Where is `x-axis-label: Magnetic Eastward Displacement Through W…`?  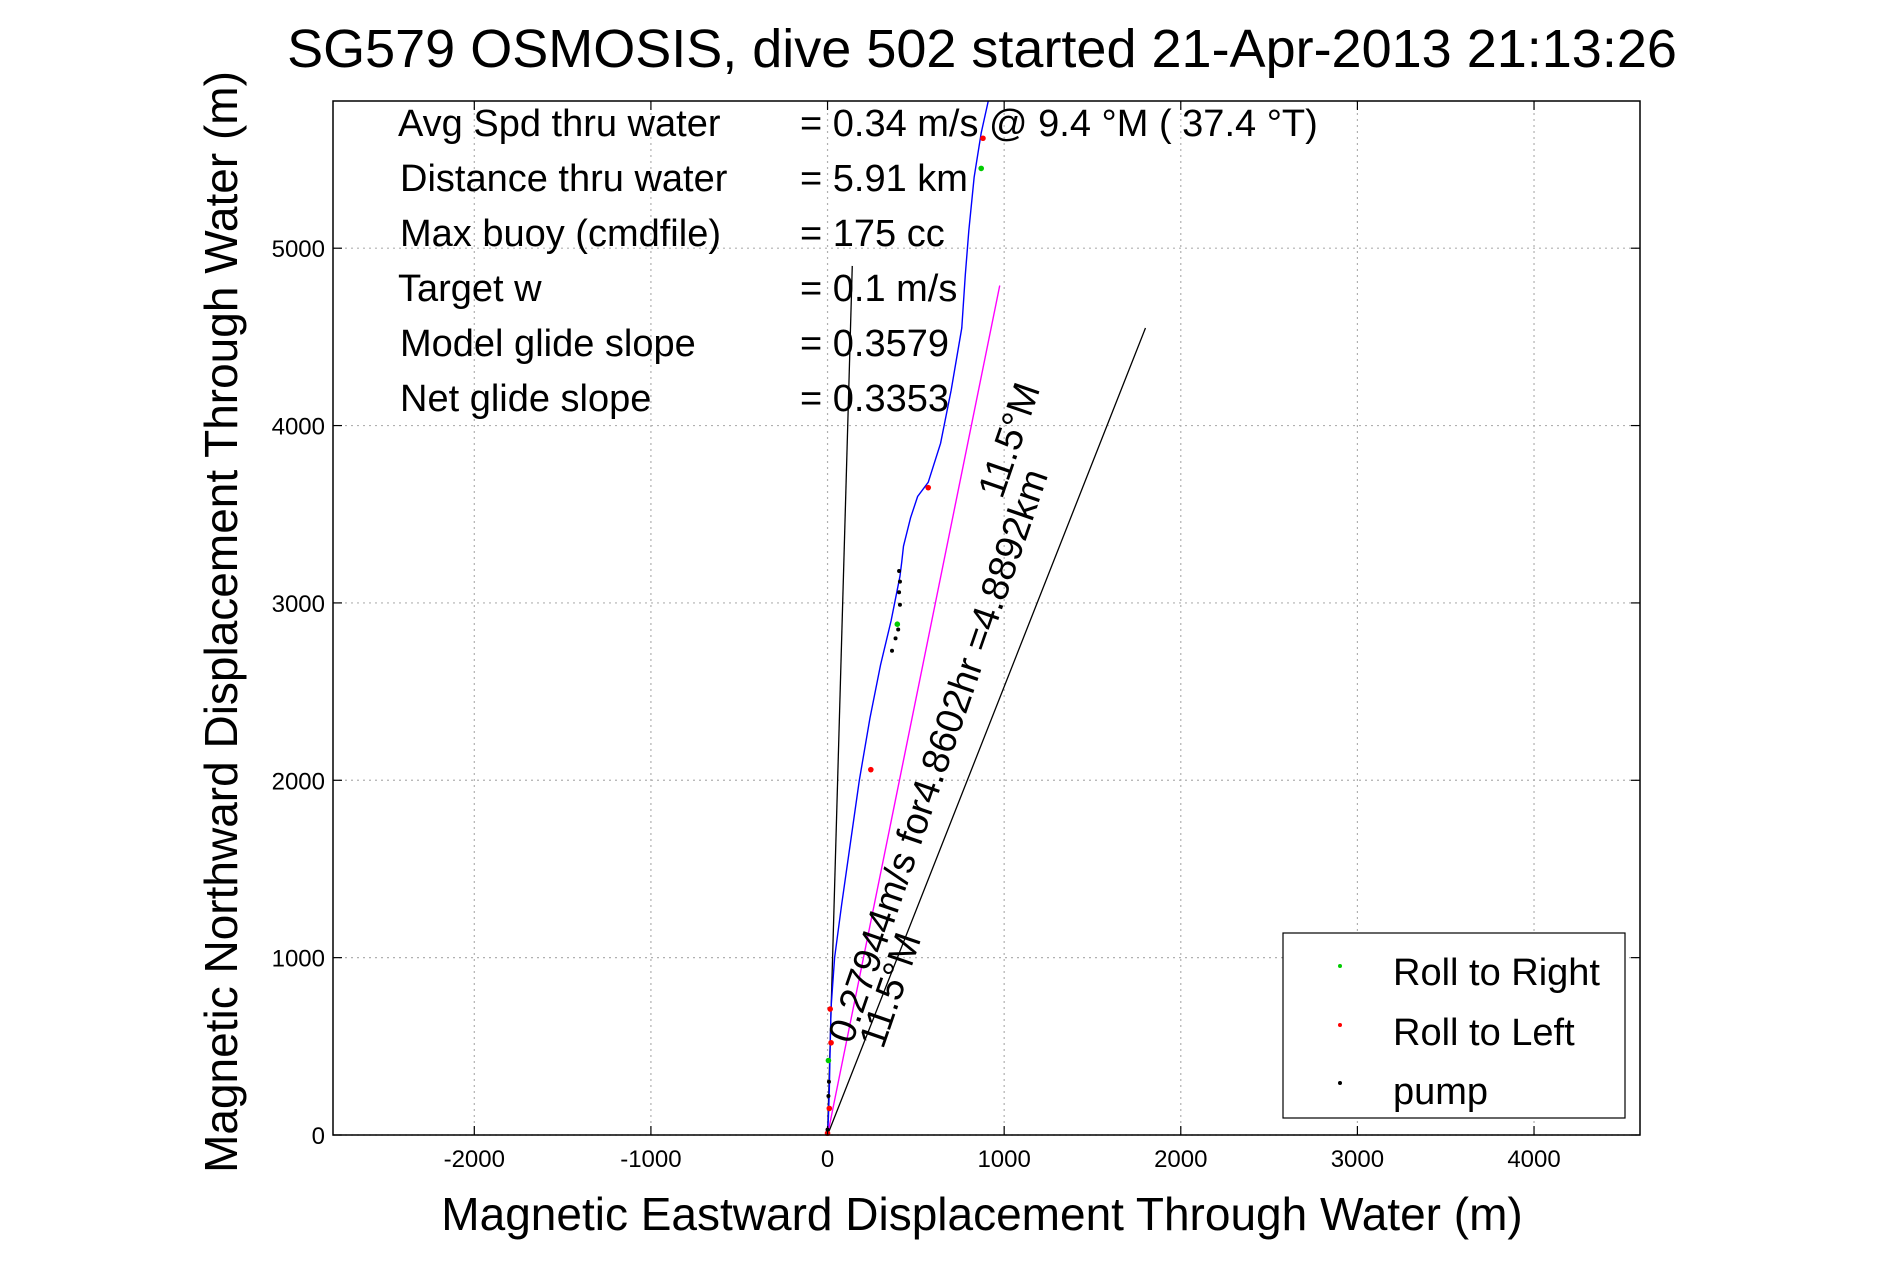
x-axis-label: Magnetic Eastward Displacement Through W… is located at coordinates (981, 1214).